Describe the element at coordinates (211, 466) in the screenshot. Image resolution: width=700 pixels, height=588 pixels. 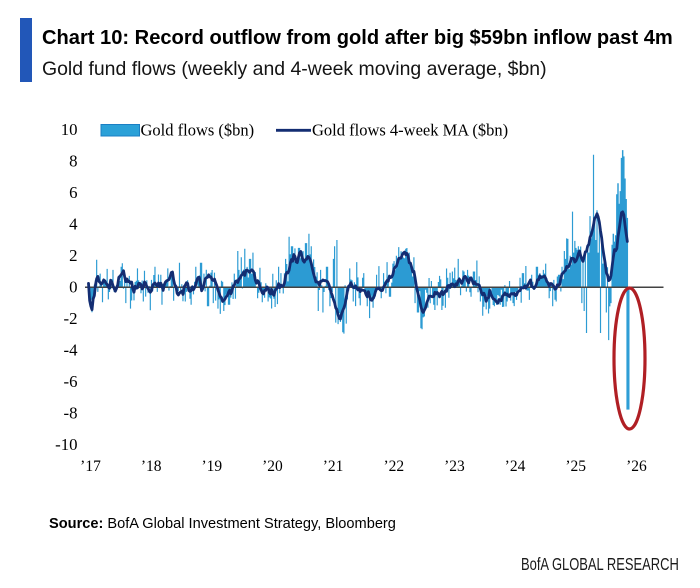
I see `svg-text: ’19` at that location.